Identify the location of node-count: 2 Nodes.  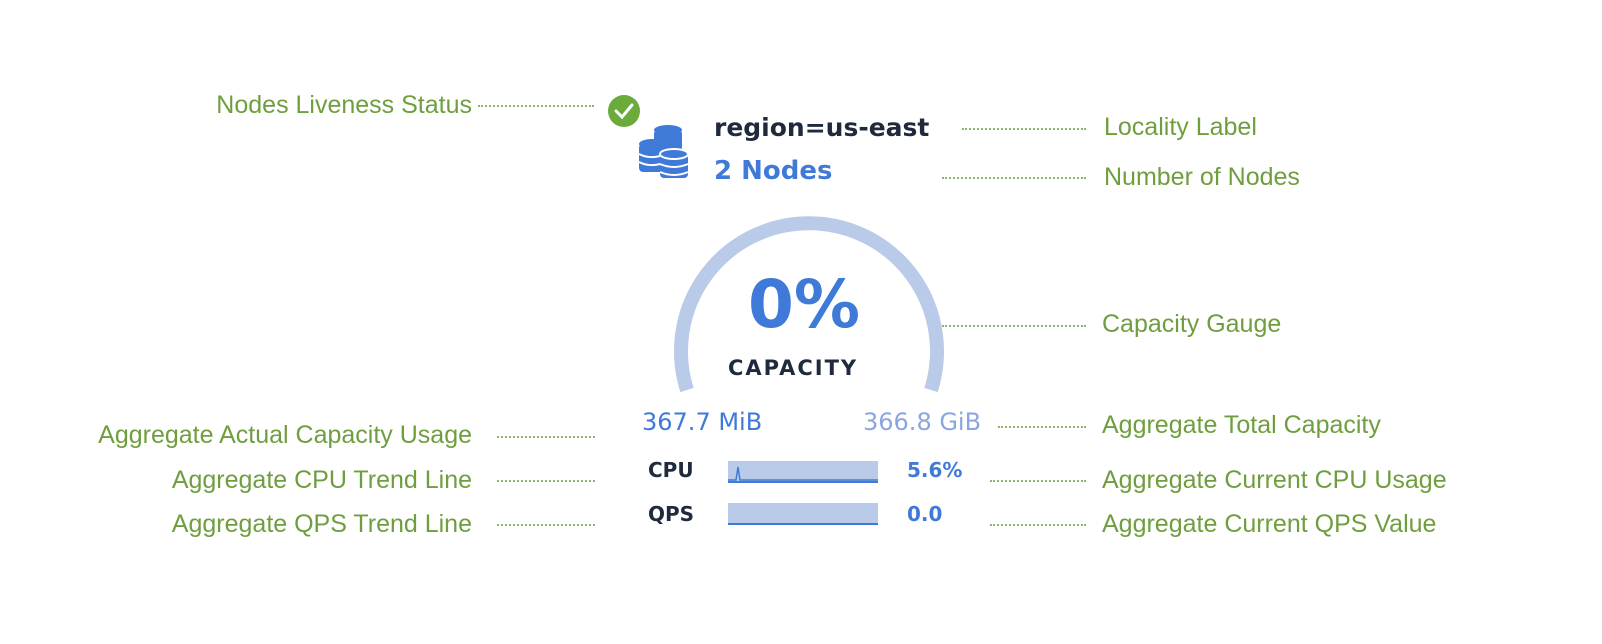
(773, 171).